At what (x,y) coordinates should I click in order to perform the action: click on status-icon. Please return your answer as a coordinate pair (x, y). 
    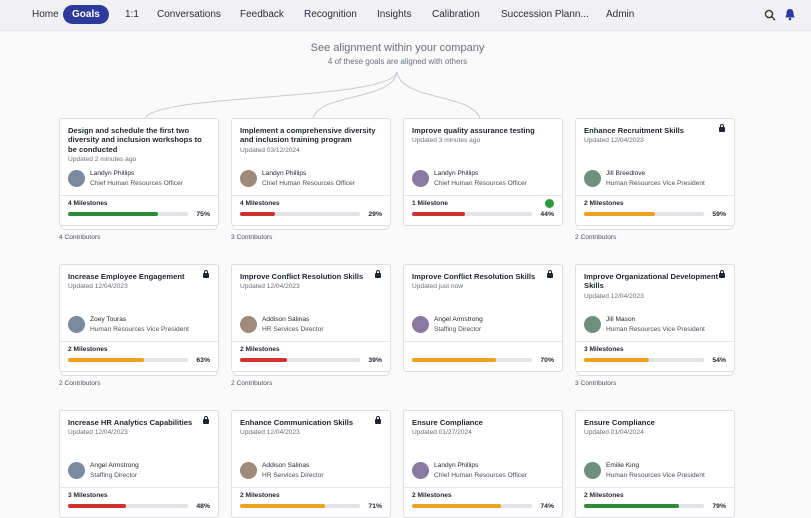
    Looking at the image, I should click on (549, 203).